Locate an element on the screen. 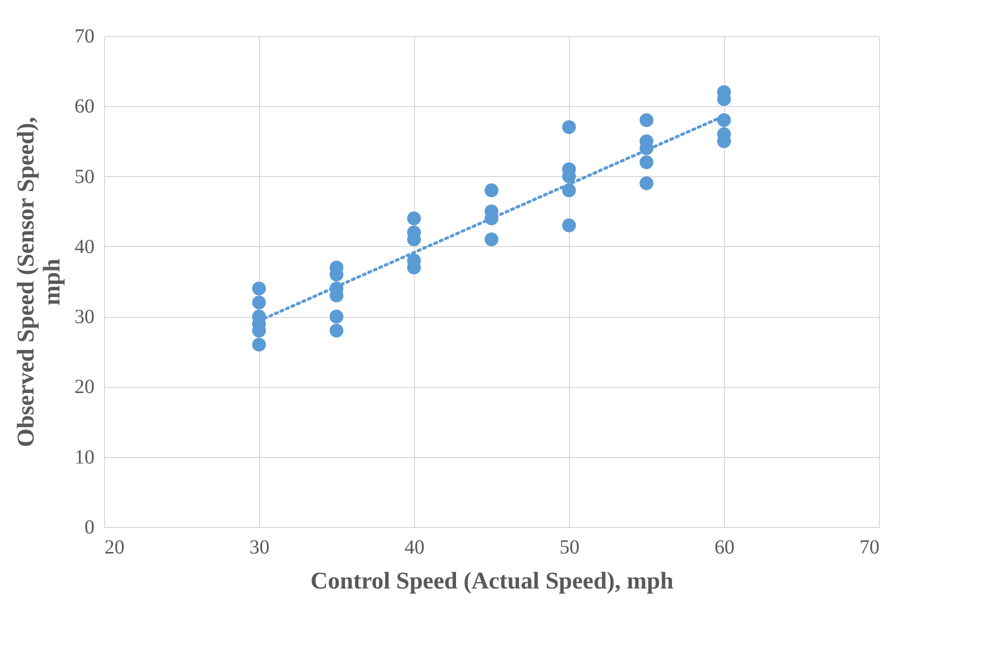 The height and width of the screenshot is (649, 986). y-tick-label: 20 is located at coordinates (84, 387).